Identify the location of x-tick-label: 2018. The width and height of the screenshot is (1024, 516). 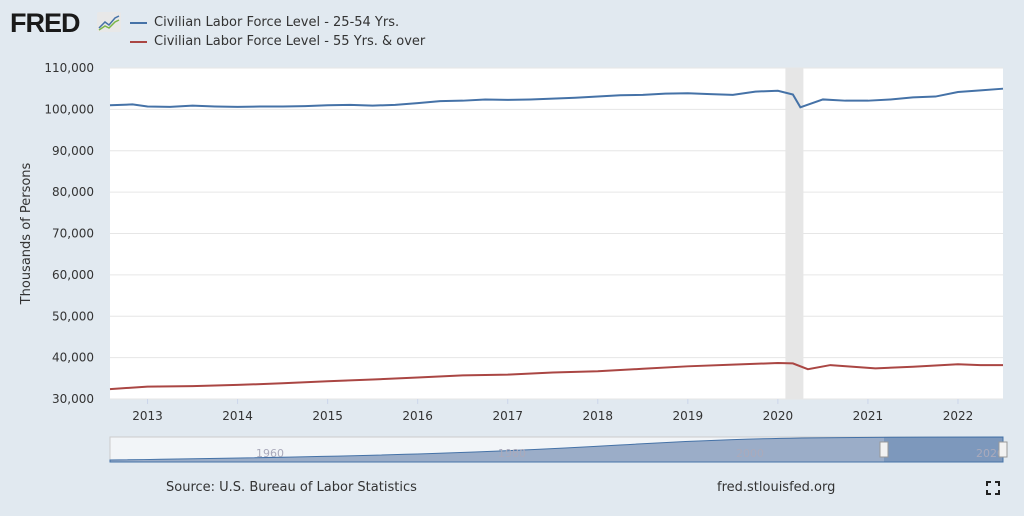
(597, 416).